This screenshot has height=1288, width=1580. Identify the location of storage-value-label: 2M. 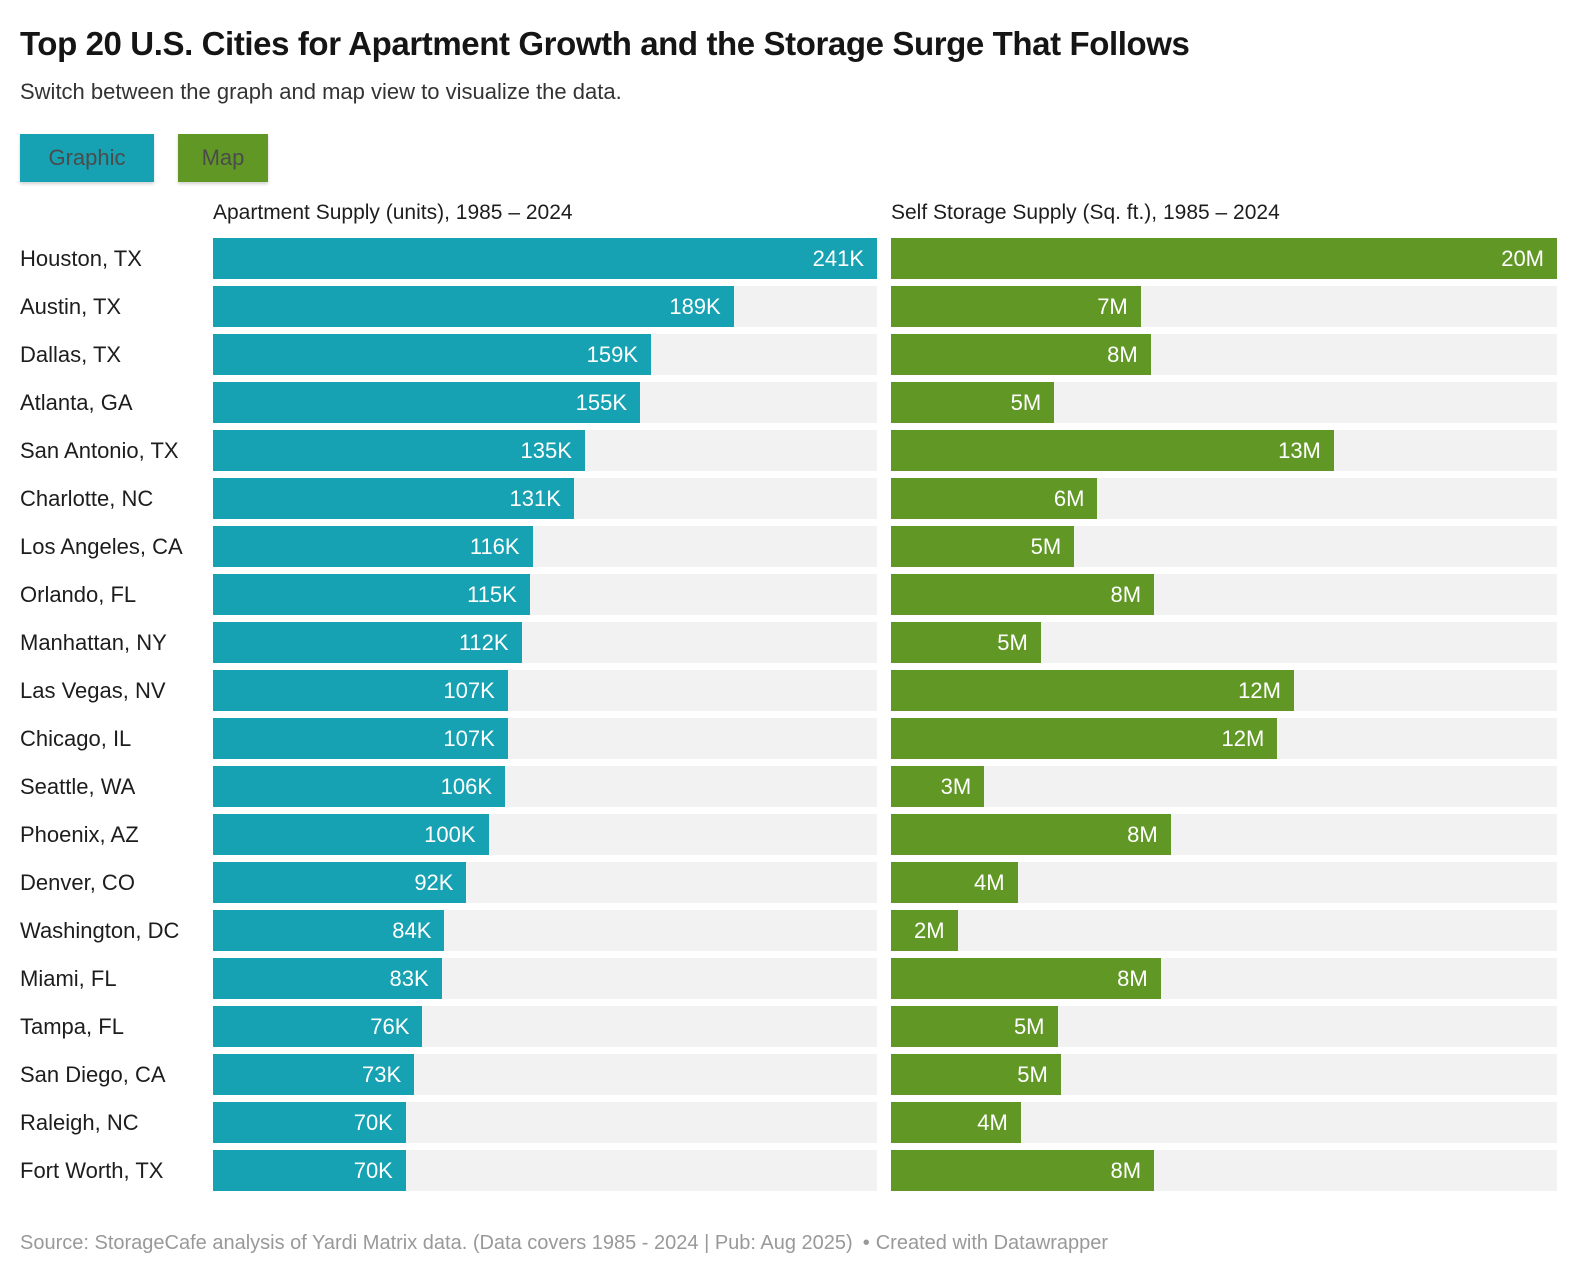
(929, 930).